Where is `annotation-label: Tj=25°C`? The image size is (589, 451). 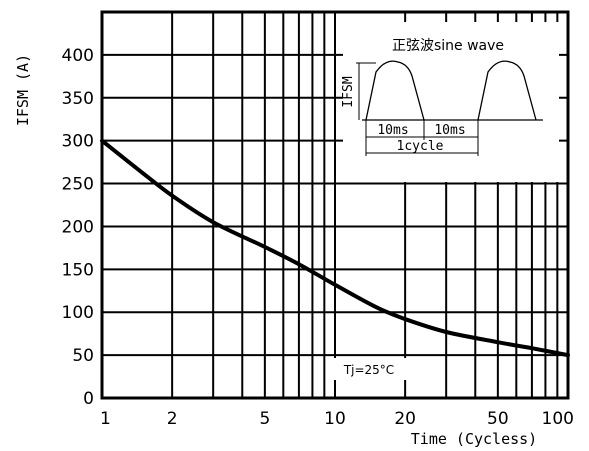 annotation-label: Tj=25°C is located at coordinates (368, 370).